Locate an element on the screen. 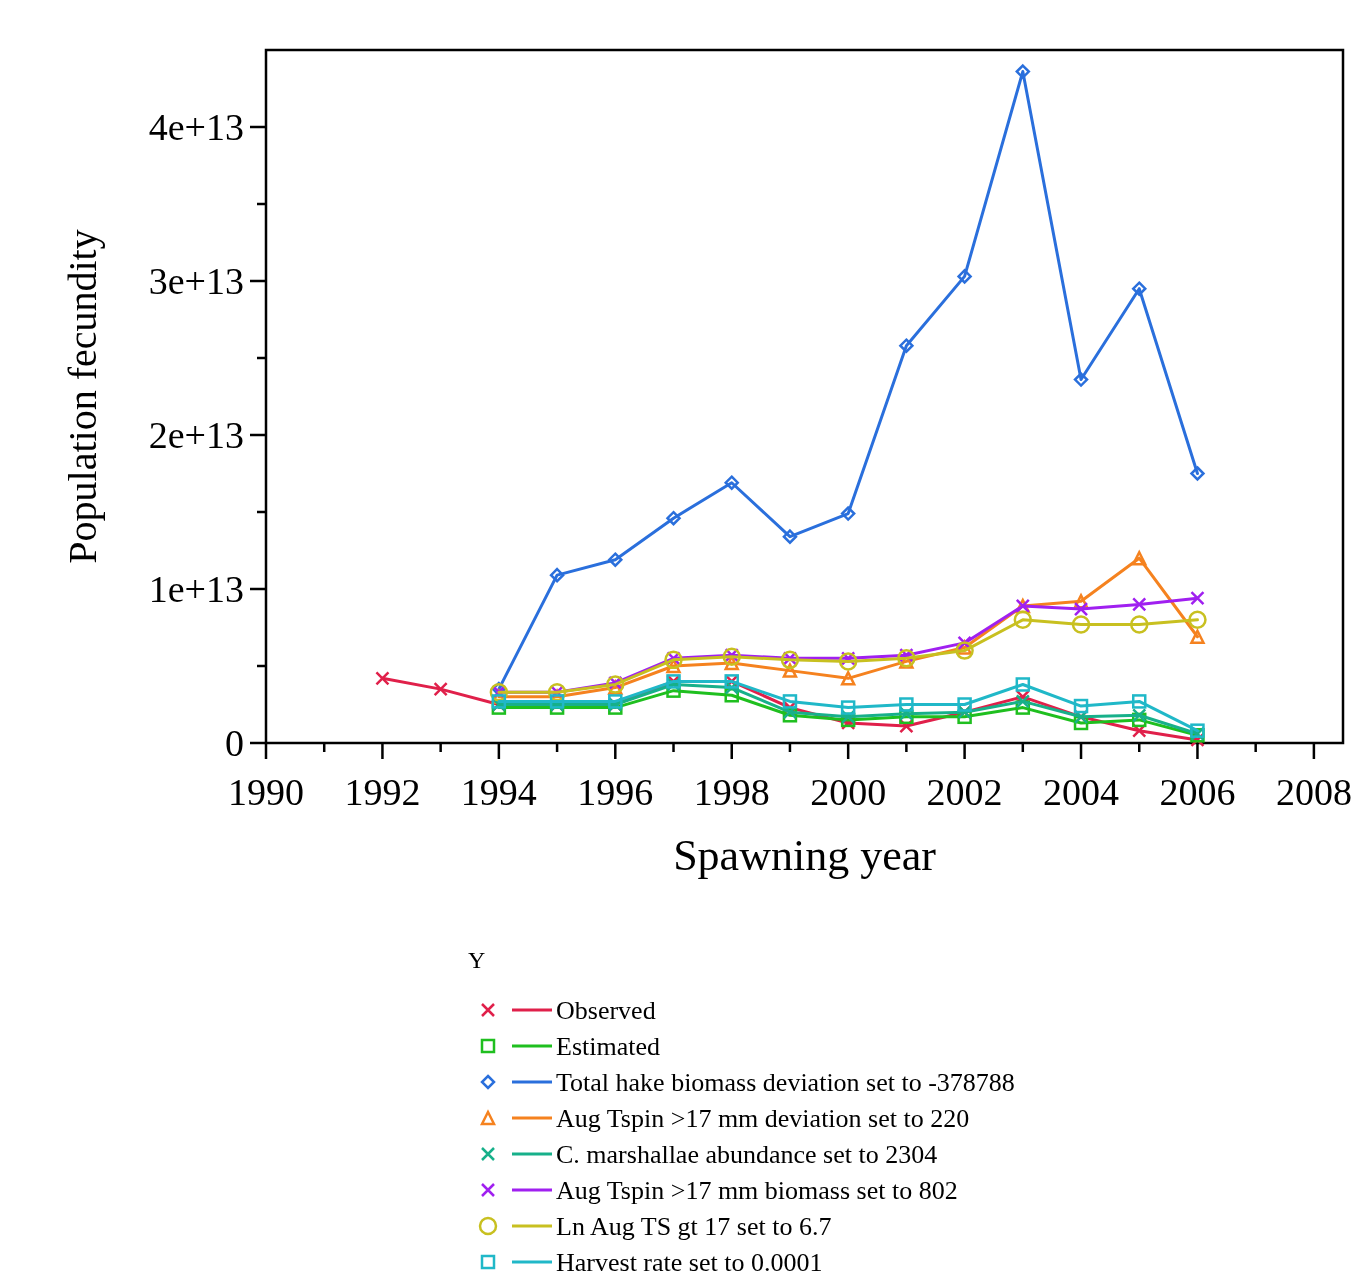  legend-label: Observed is located at coordinates (606, 1011).